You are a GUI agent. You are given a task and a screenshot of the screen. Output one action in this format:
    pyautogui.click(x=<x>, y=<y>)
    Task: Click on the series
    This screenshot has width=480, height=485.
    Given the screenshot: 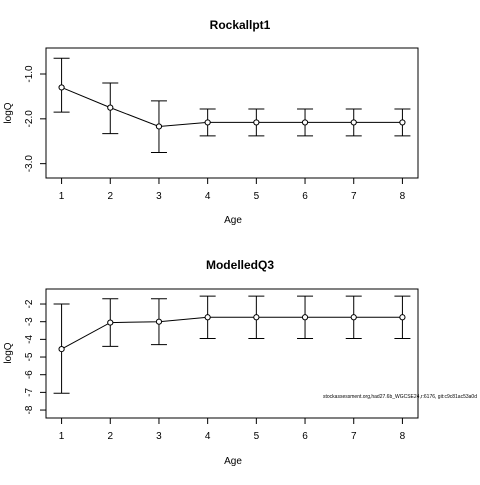 What is the action you would take?
    pyautogui.click(x=232, y=105)
    